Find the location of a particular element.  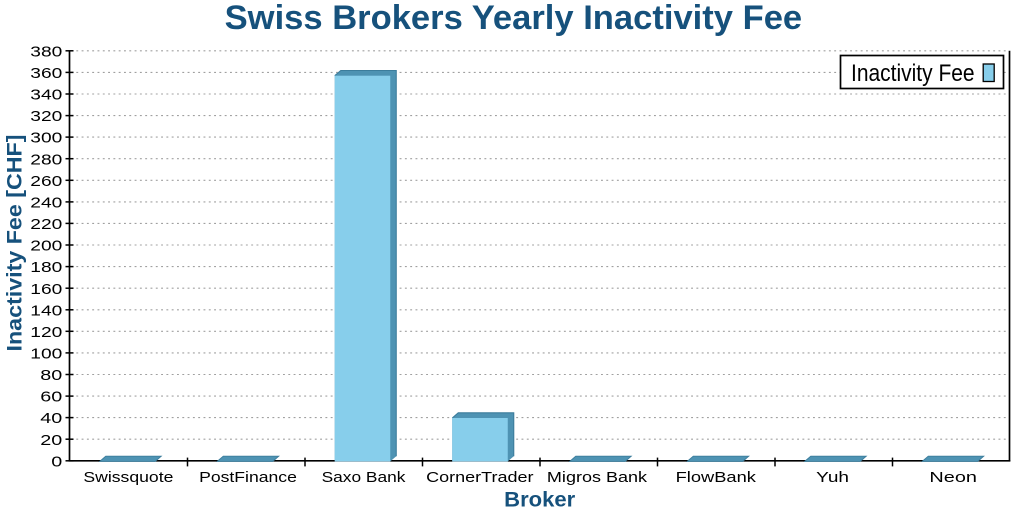

svg-text: FlowBank is located at coordinates (716, 477).